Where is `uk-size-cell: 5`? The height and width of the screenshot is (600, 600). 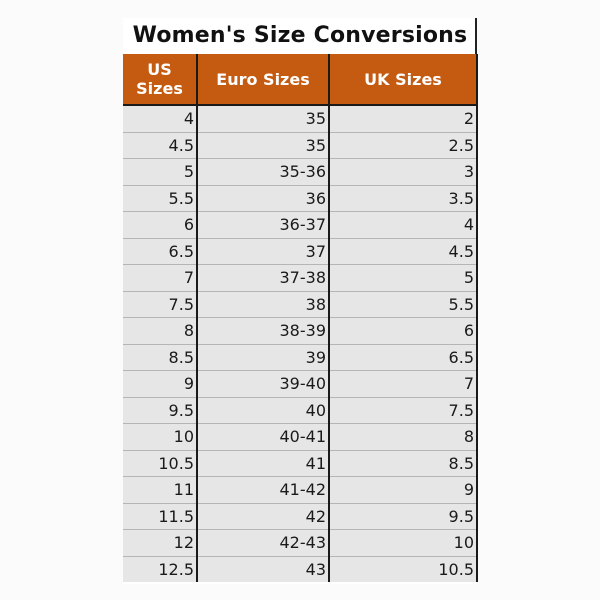
uk-size-cell: 5 is located at coordinates (403, 278).